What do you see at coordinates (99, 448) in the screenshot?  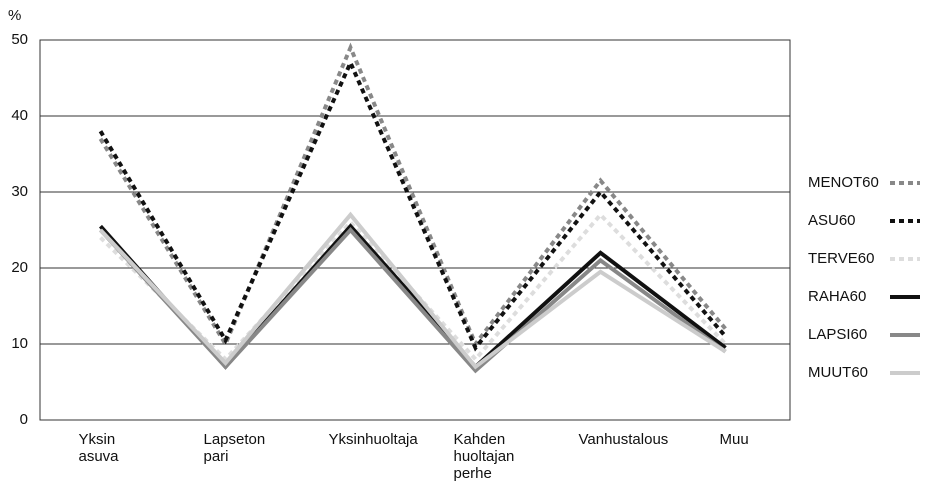 I see `x-tick-label: Yksin asuva` at bounding box center [99, 448].